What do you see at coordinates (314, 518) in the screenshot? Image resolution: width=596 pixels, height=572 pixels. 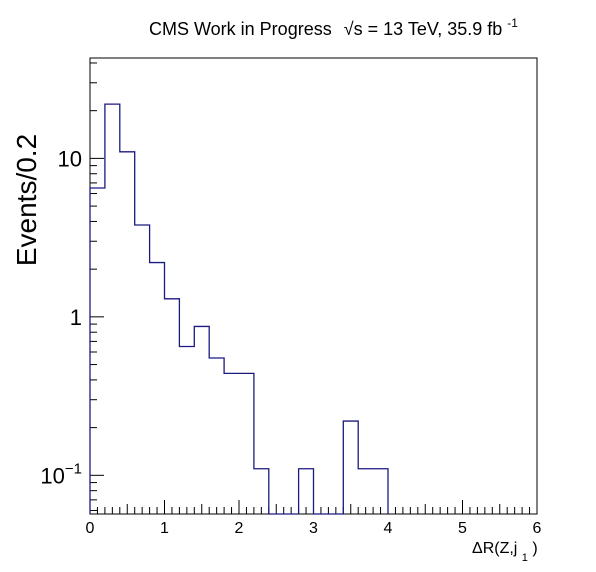 I see `x-axis-ticks: 0 1 2 3 4 5 6` at bounding box center [314, 518].